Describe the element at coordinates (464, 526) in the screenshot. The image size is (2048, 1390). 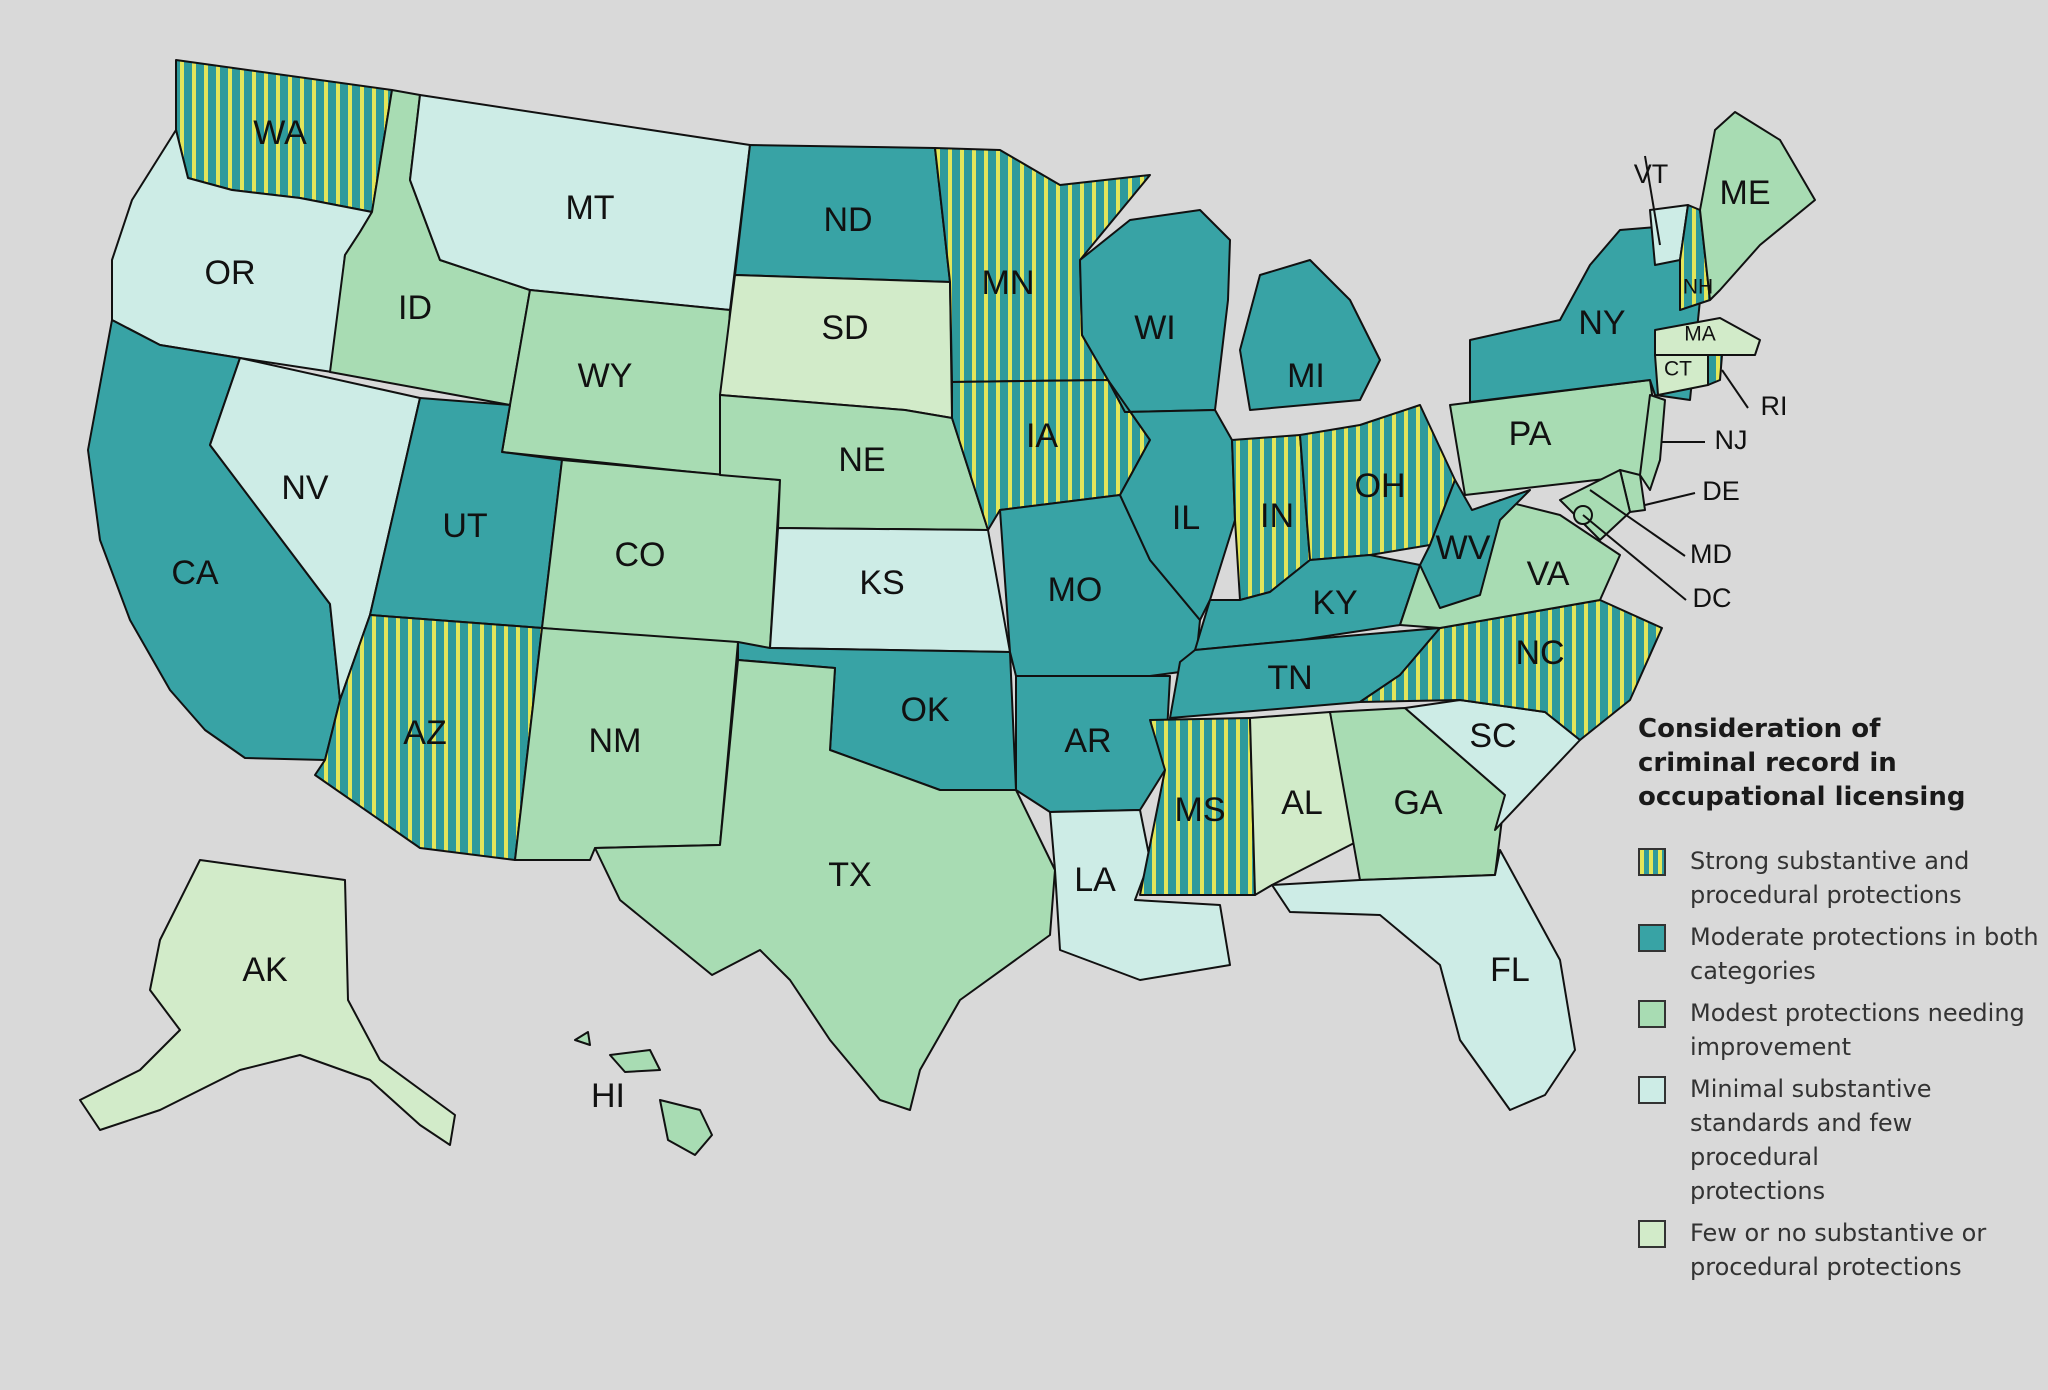
I see `state-label-ut: UT` at that location.